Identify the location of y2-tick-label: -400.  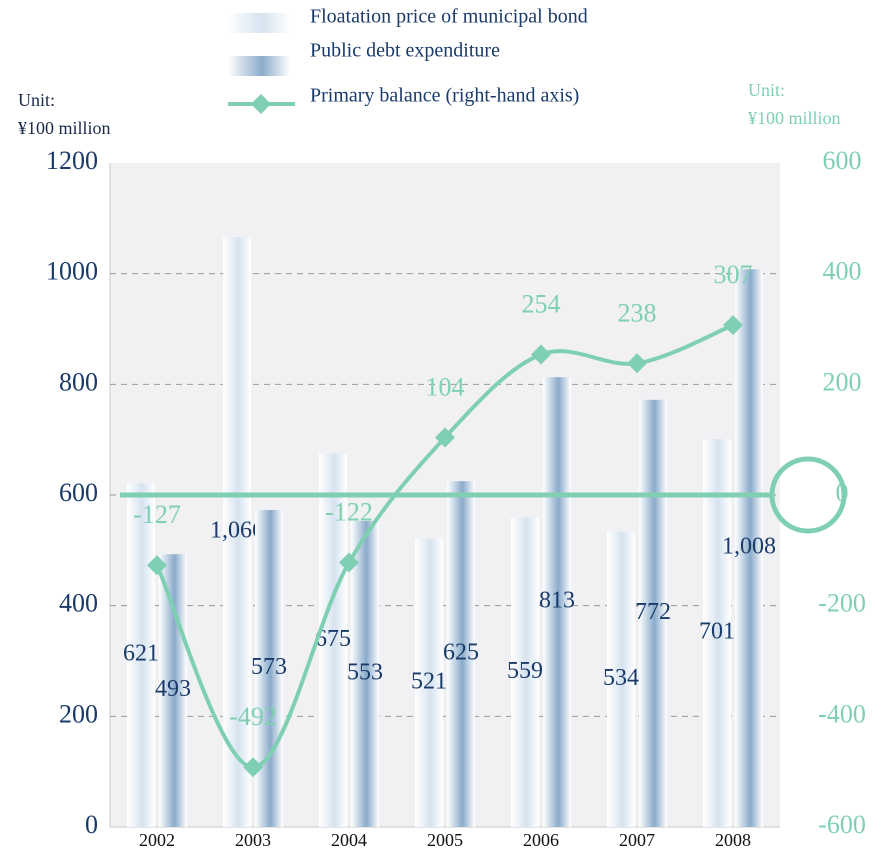
(842, 713).